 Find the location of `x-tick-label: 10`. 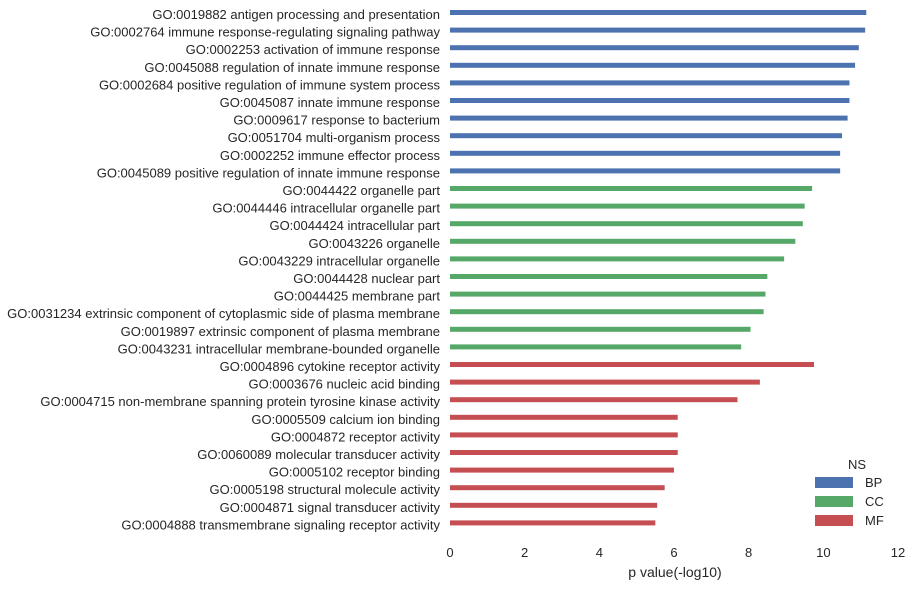

x-tick-label: 10 is located at coordinates (823, 552).